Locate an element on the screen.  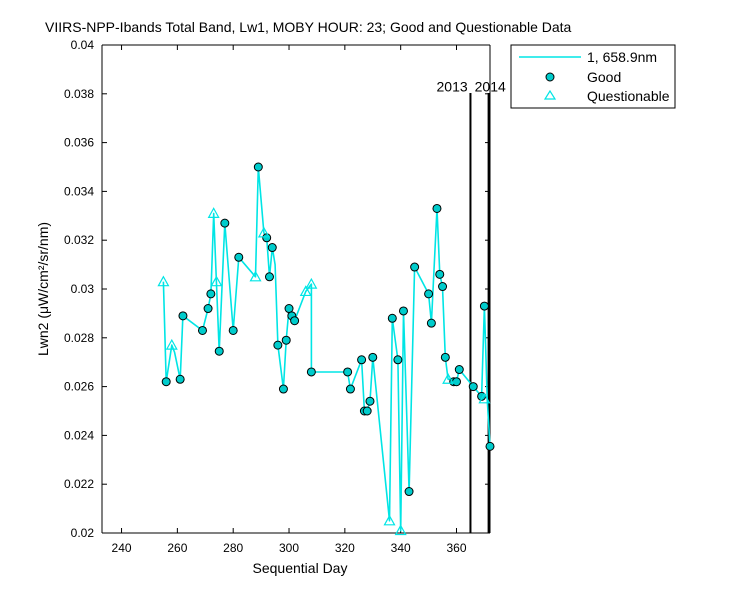
legend-label-line: 1, 658.9nm is located at coordinates (622, 57).